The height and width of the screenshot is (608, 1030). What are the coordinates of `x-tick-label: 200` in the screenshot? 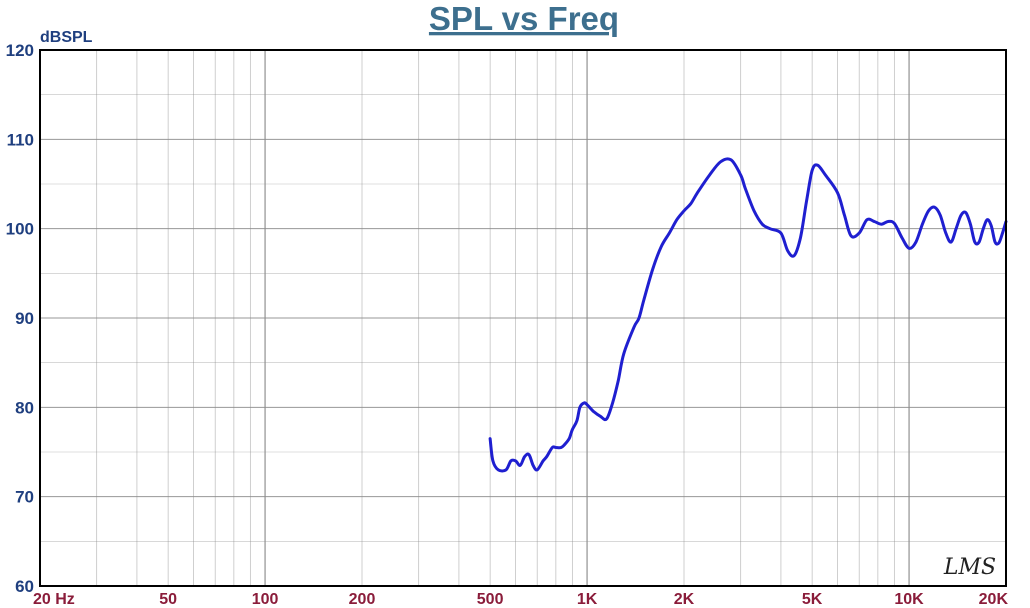 It's located at (362, 599).